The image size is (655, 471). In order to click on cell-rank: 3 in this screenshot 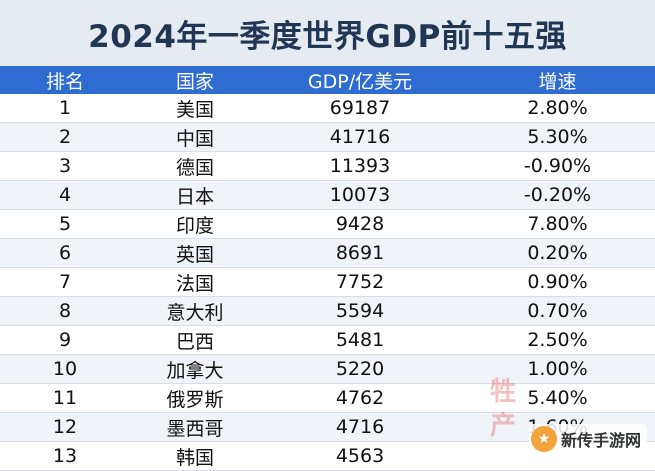, I will do `click(65, 166)`.